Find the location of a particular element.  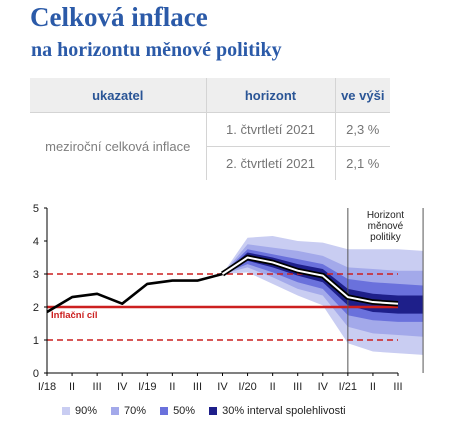

horizon-label-line: Horizont is located at coordinates (385, 215).